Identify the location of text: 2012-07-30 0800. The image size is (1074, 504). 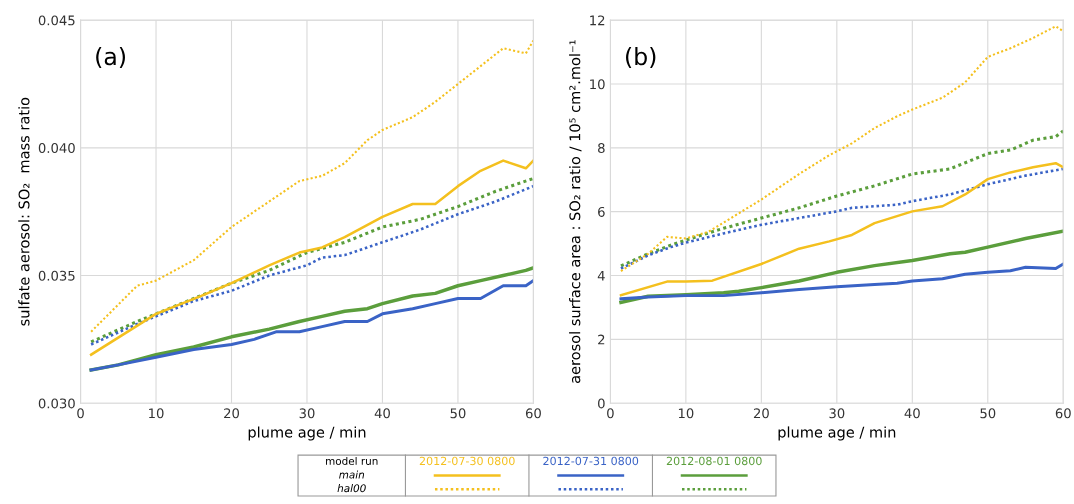
(467, 461).